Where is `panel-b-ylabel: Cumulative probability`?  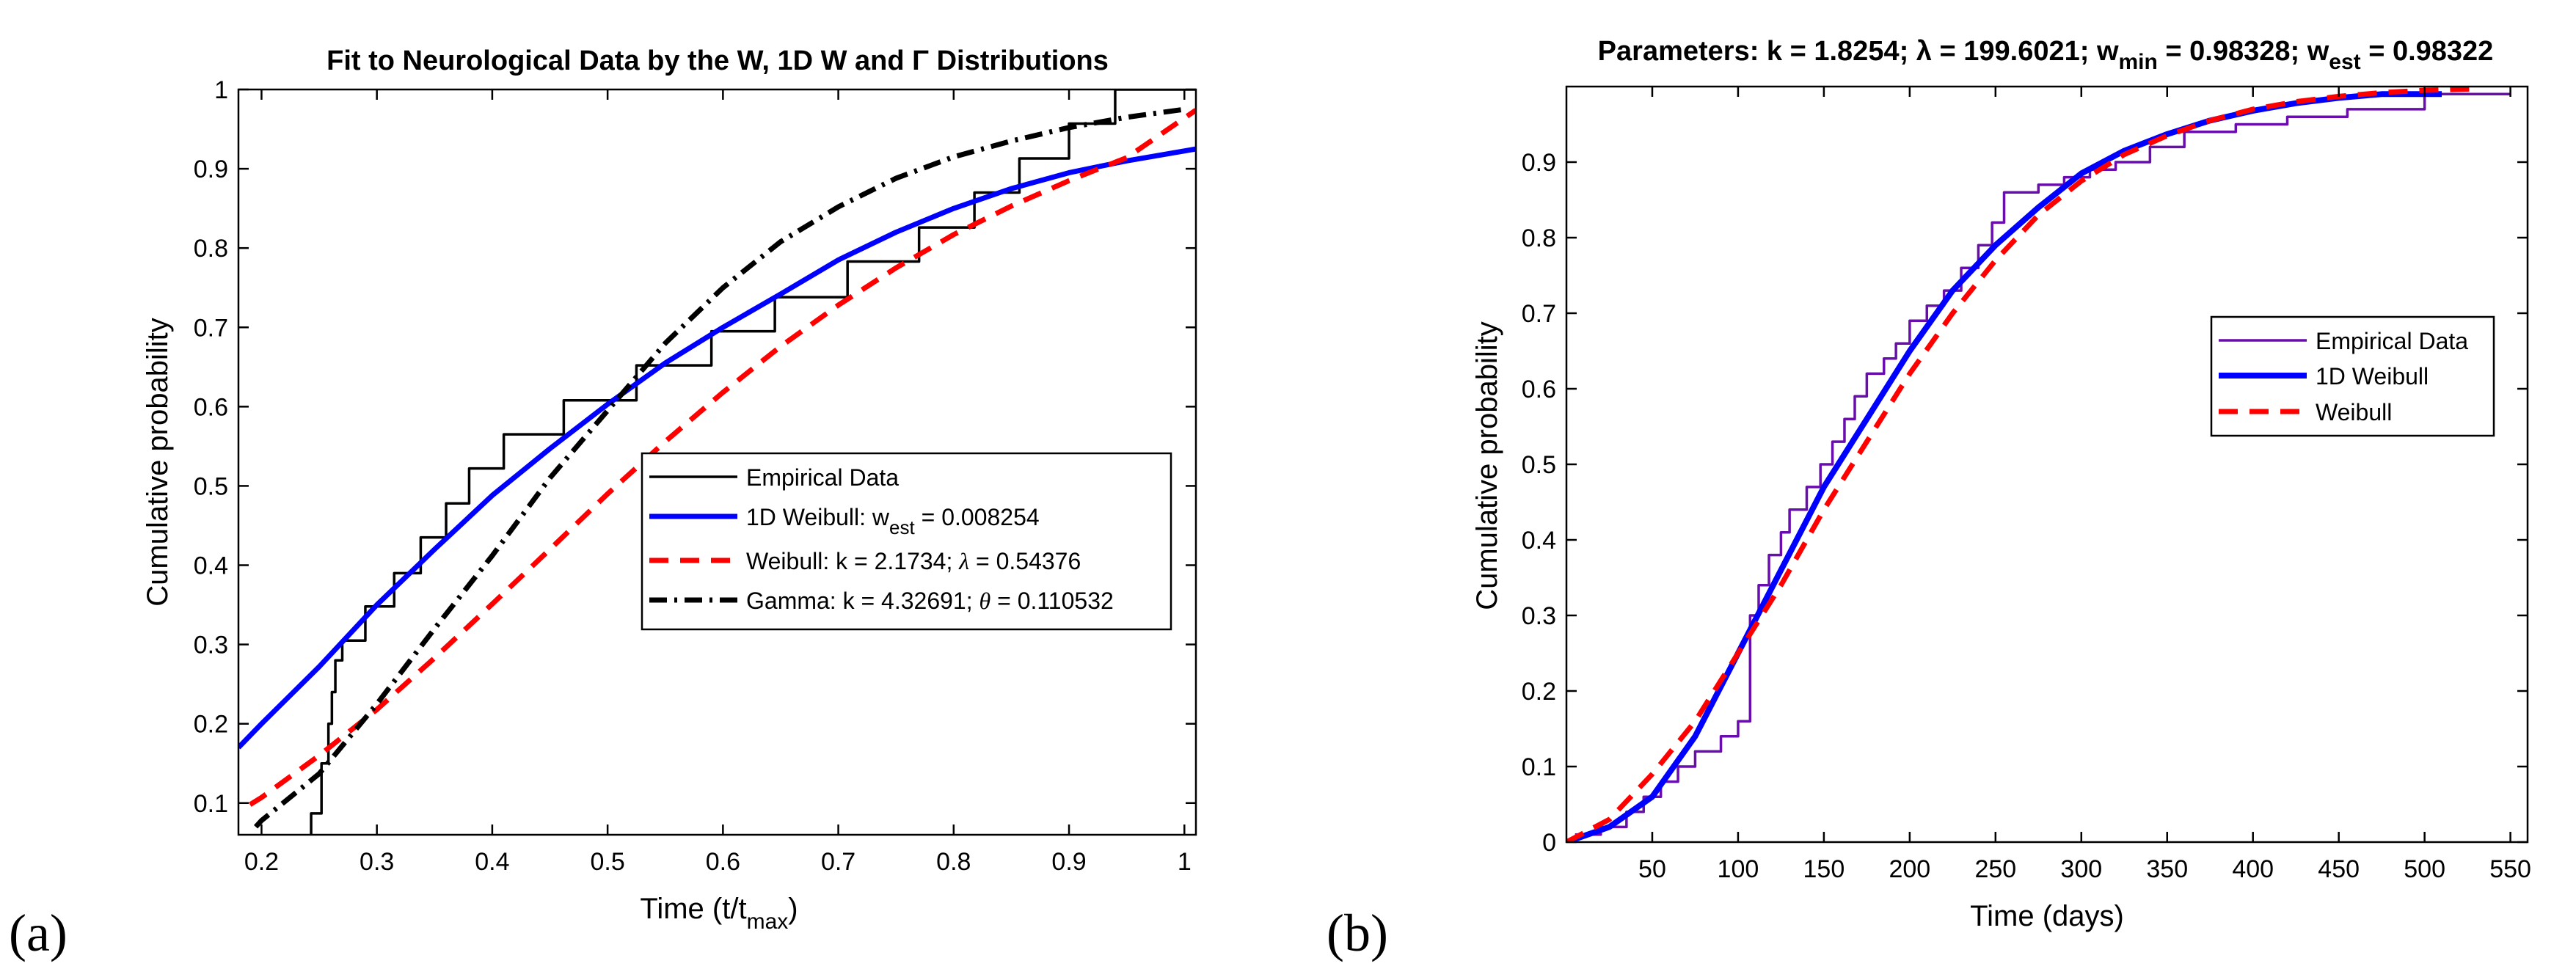
panel-b-ylabel: Cumulative probability is located at coordinates (1487, 465).